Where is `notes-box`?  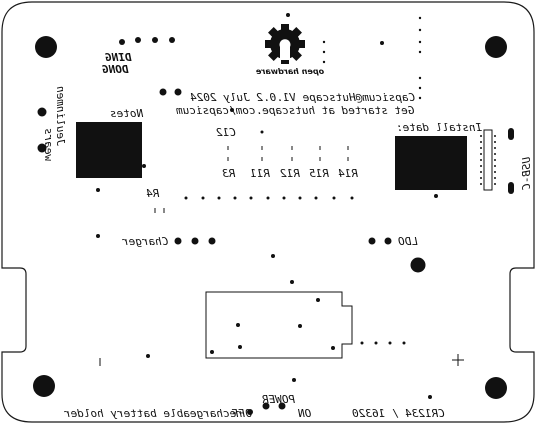
notes-box is located at coordinates (109, 150).